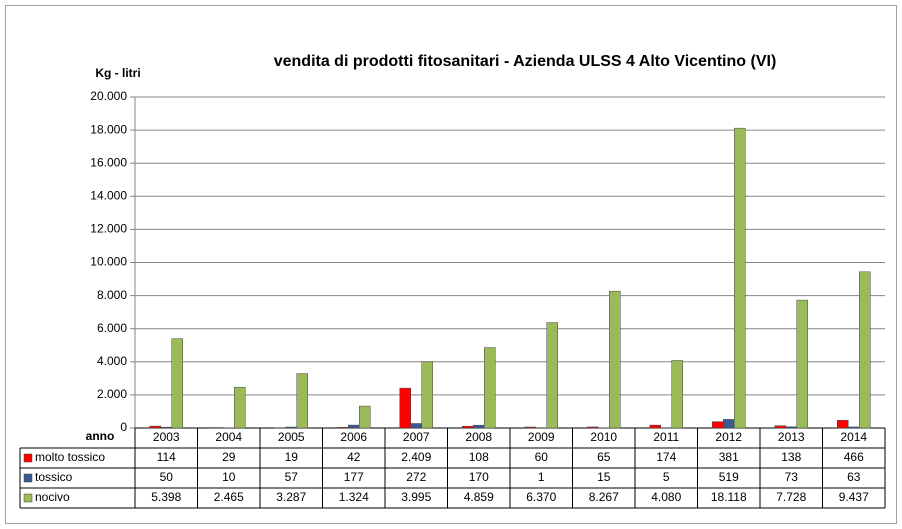  Describe the element at coordinates (117, 73) in the screenshot. I see `y-axis-label: Kg - litri` at that location.